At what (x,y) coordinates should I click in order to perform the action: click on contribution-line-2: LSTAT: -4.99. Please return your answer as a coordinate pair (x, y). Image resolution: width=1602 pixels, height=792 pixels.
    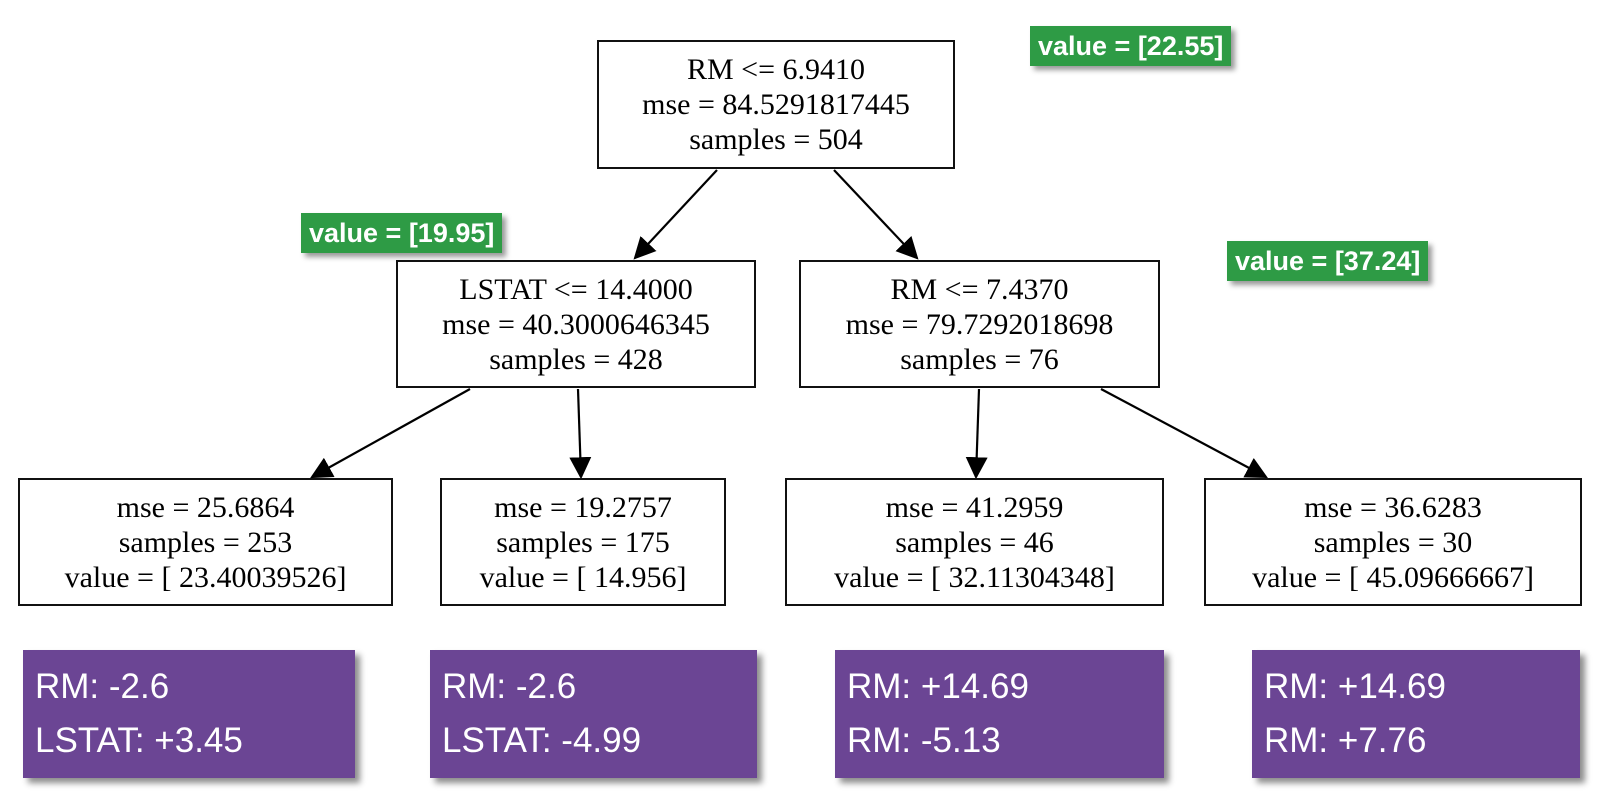
    Looking at the image, I should click on (542, 740).